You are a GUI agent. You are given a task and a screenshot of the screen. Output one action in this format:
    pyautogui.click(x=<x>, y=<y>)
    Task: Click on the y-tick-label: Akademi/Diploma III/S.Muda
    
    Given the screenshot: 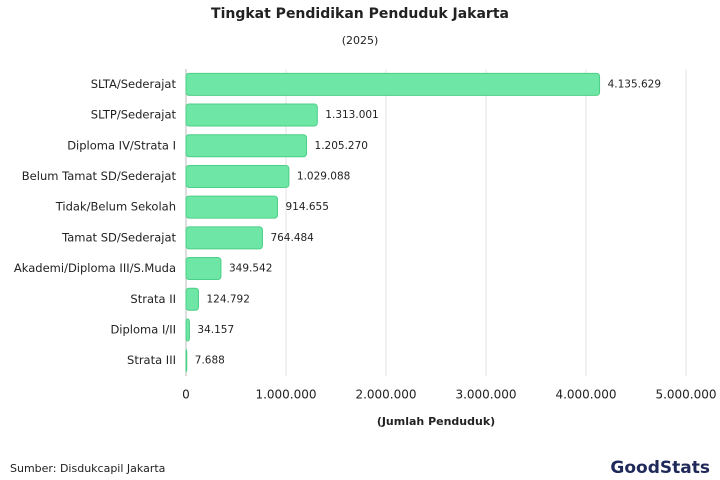 What is the action you would take?
    pyautogui.click(x=95, y=268)
    